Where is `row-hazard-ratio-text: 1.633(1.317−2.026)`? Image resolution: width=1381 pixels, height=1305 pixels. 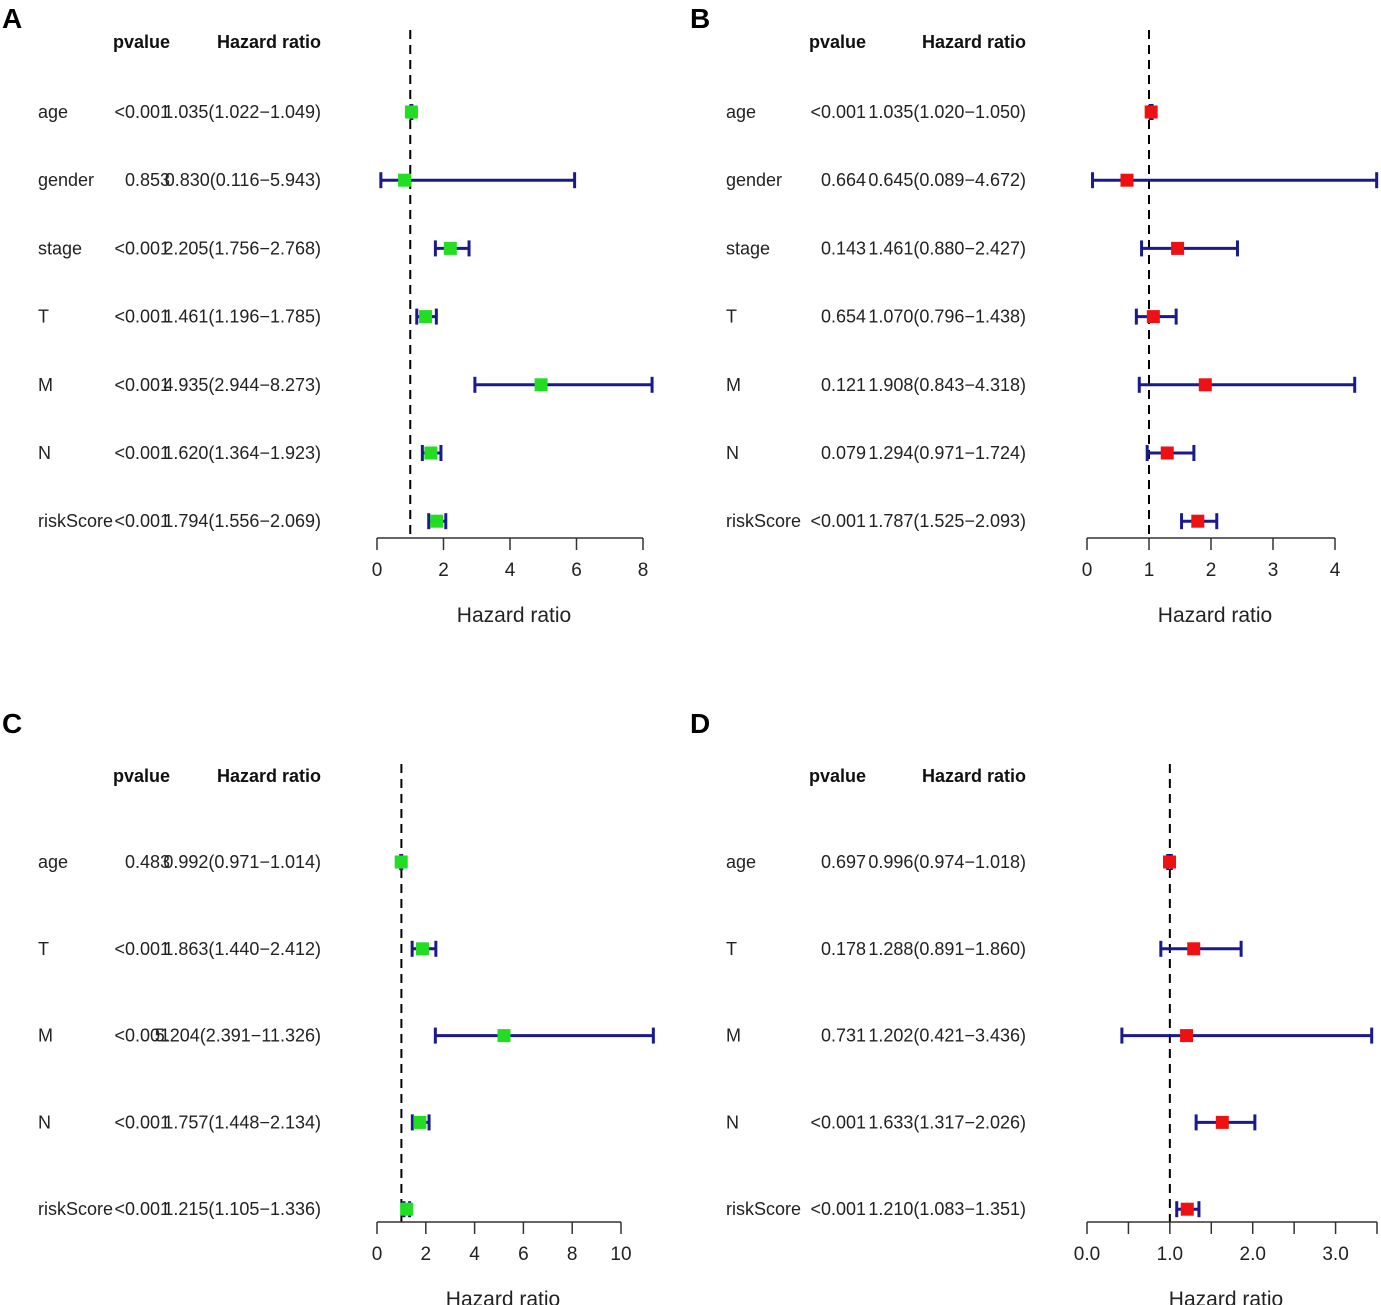 row-hazard-ratio-text: 1.633(1.317−2.026) is located at coordinates (947, 1122).